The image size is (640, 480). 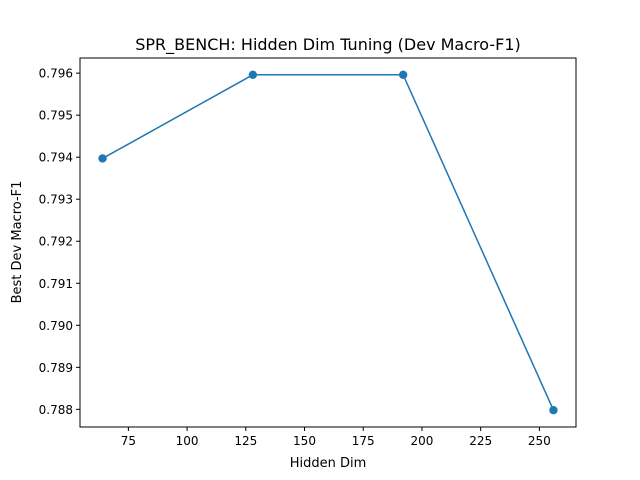 What do you see at coordinates (480, 441) in the screenshot?
I see `x-tick-label: 225` at bounding box center [480, 441].